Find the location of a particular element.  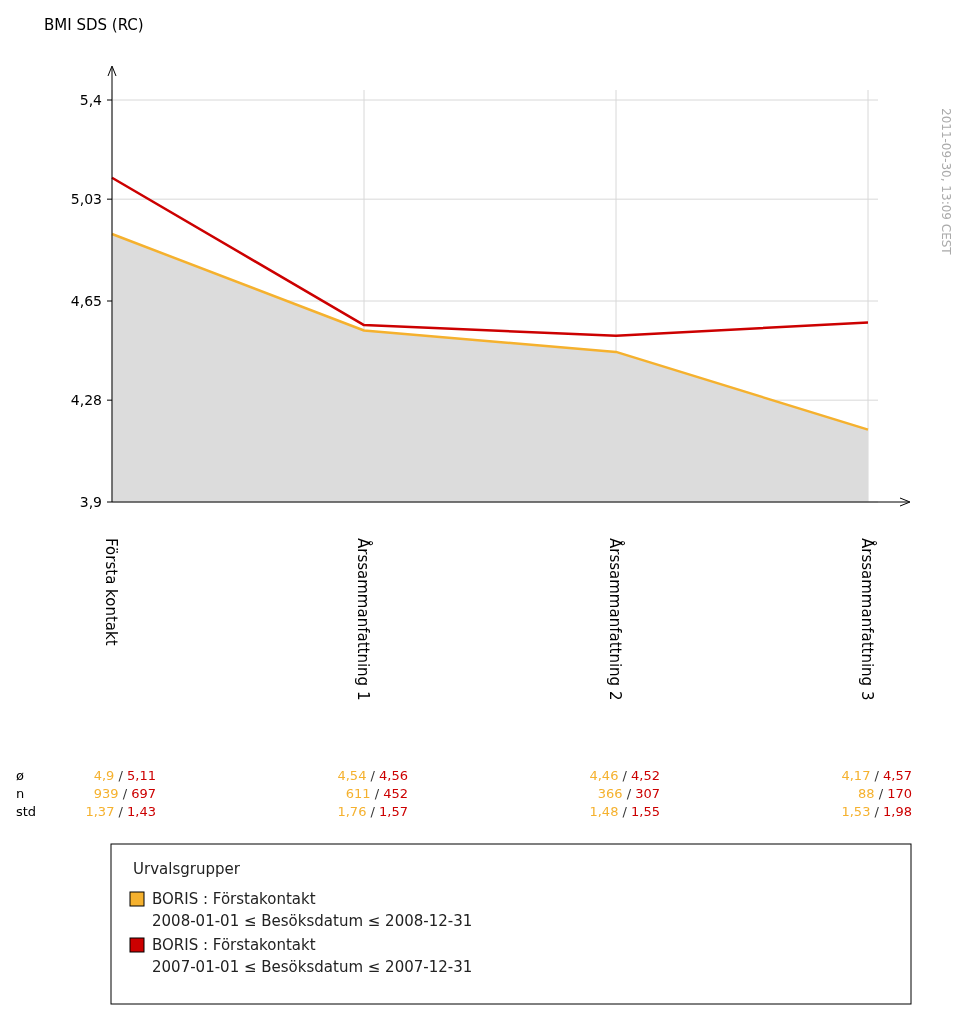

text: 88 / 170 is located at coordinates (884, 793).